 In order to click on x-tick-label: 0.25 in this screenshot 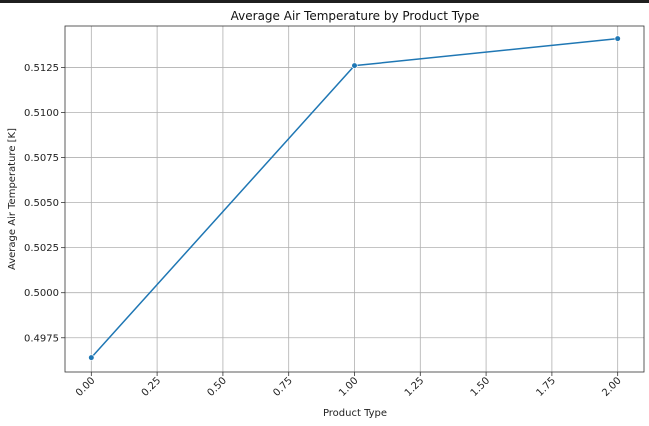, I will do `click(152, 387)`.